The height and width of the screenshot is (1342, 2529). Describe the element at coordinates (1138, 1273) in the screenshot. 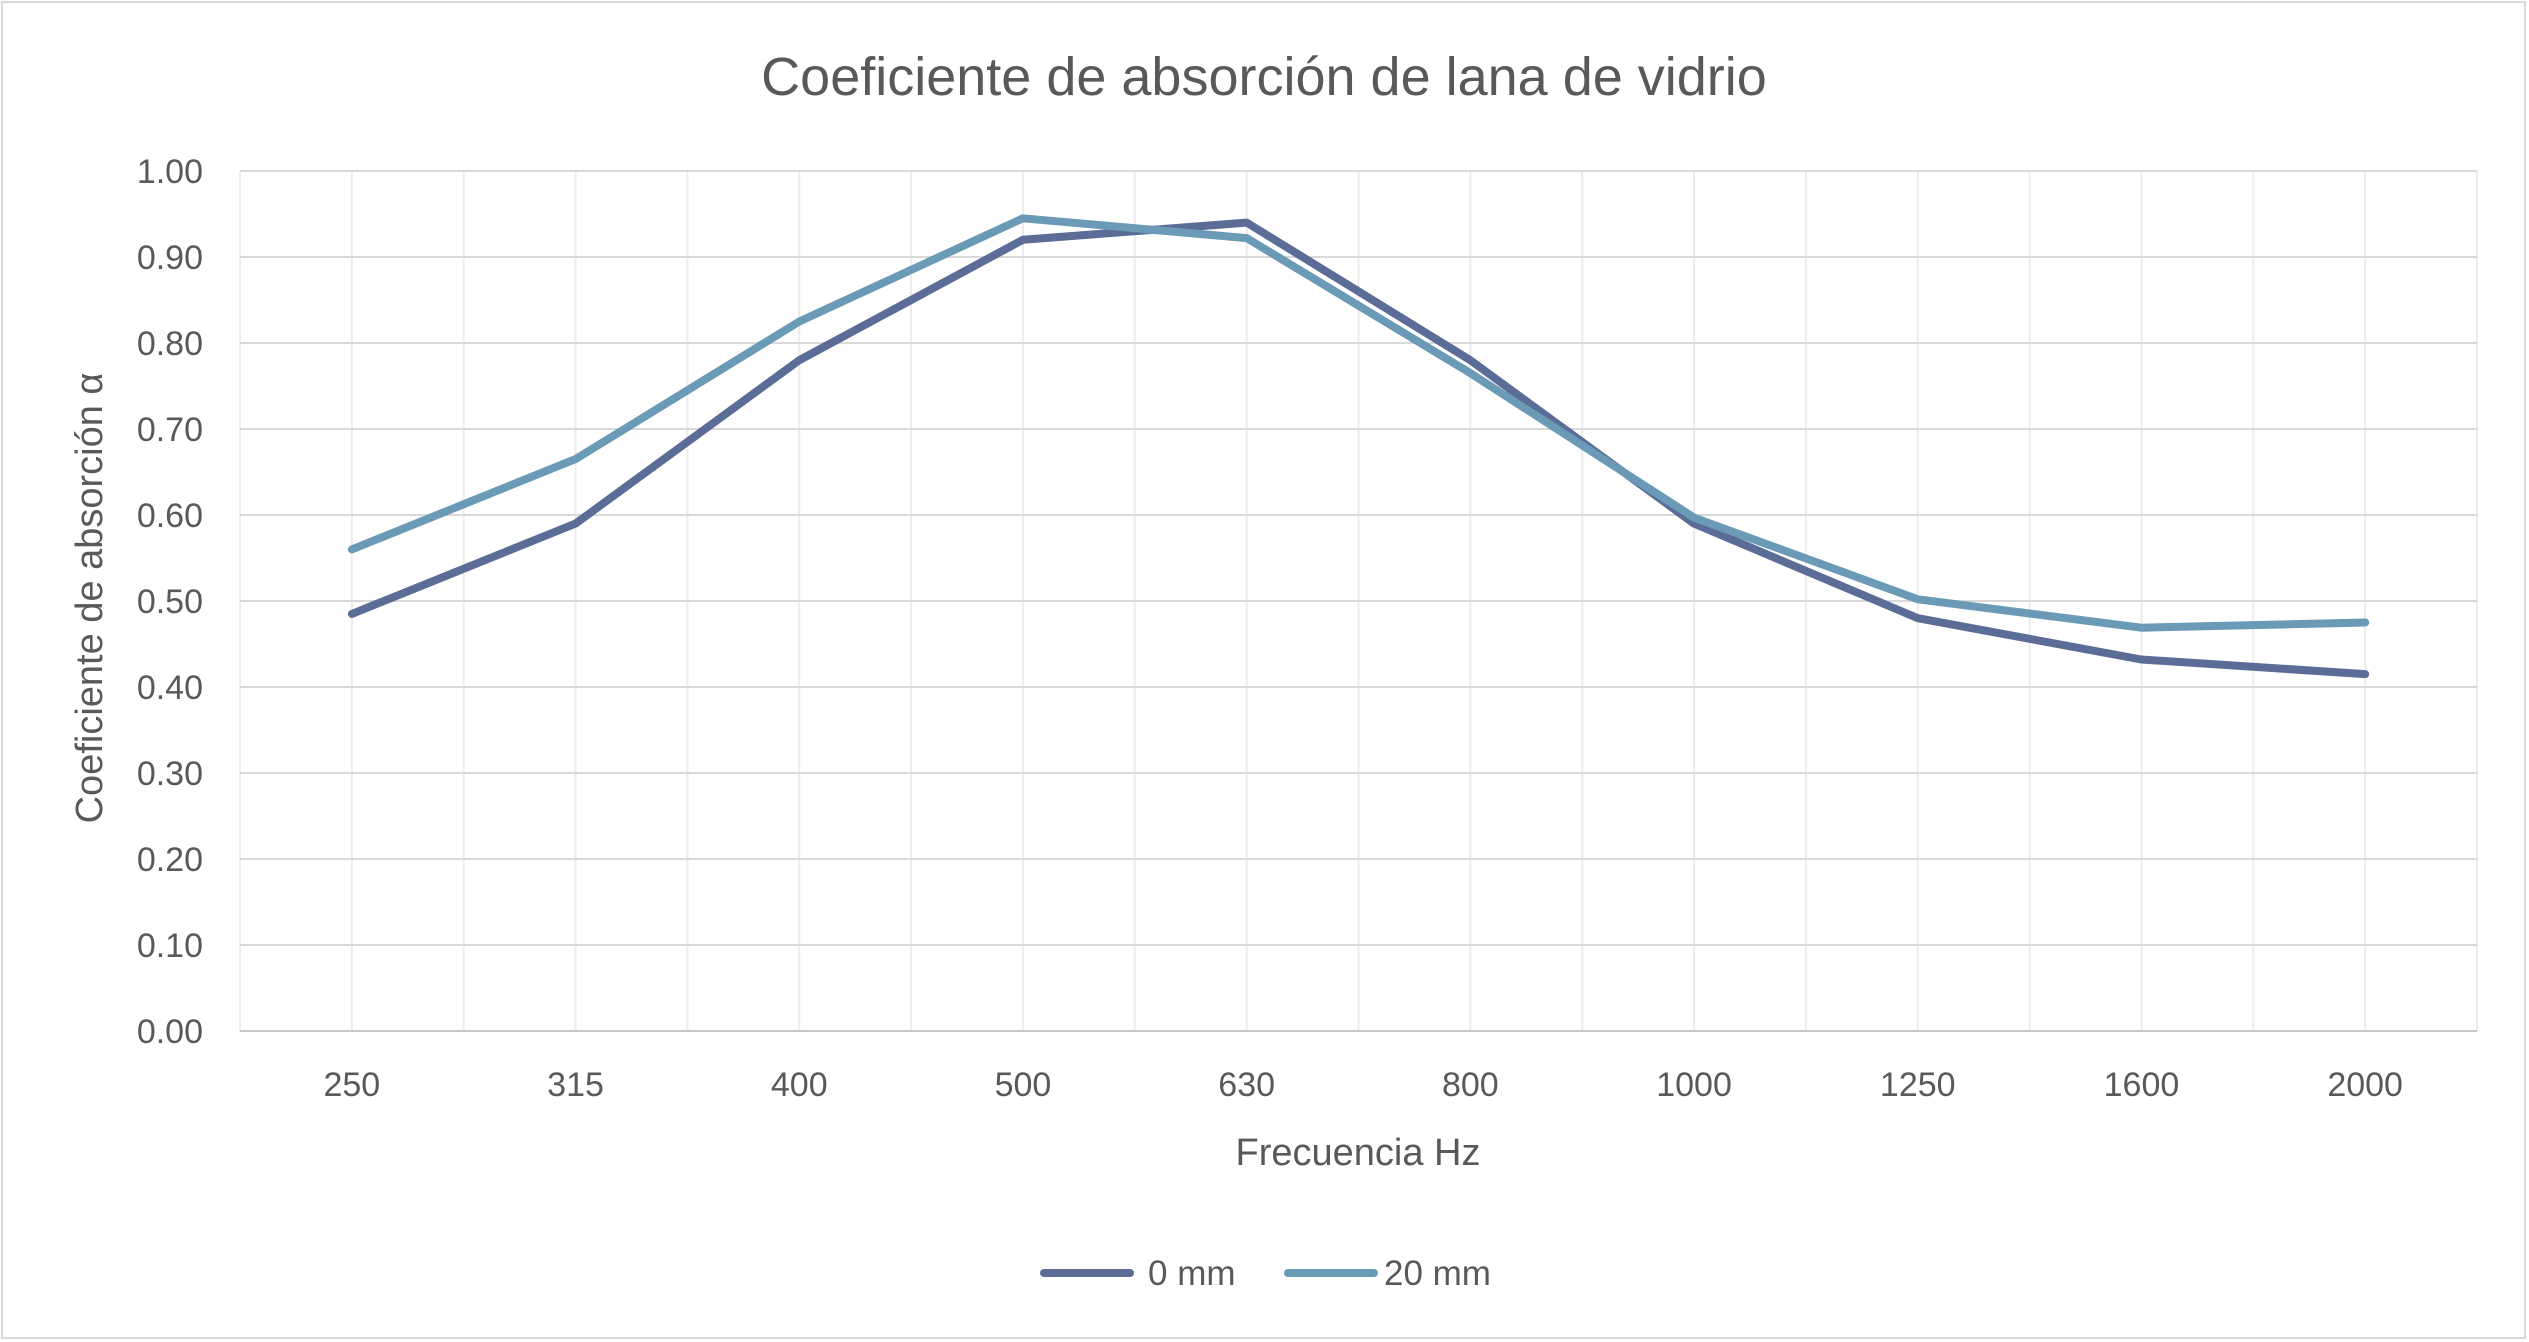

I see `legend-item: 0 mm` at that location.